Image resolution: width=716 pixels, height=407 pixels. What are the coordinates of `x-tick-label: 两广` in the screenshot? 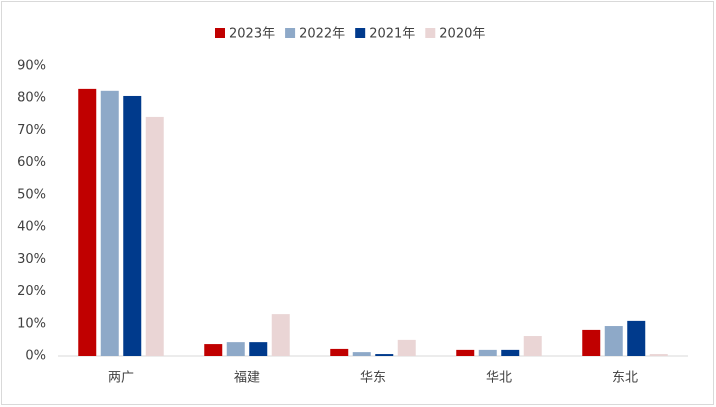 It's located at (121, 378).